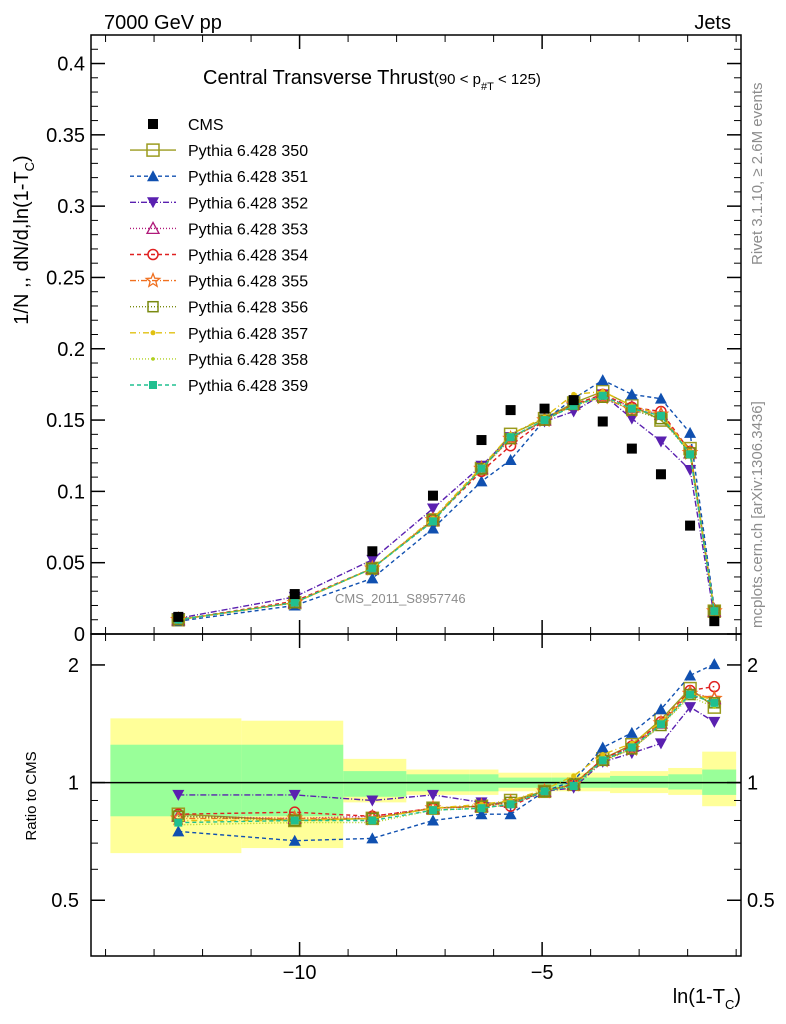 The width and height of the screenshot is (786, 1024). I want to click on legend-item-pythia-6-428-350: Pythia 6.428 350, so click(219, 151).